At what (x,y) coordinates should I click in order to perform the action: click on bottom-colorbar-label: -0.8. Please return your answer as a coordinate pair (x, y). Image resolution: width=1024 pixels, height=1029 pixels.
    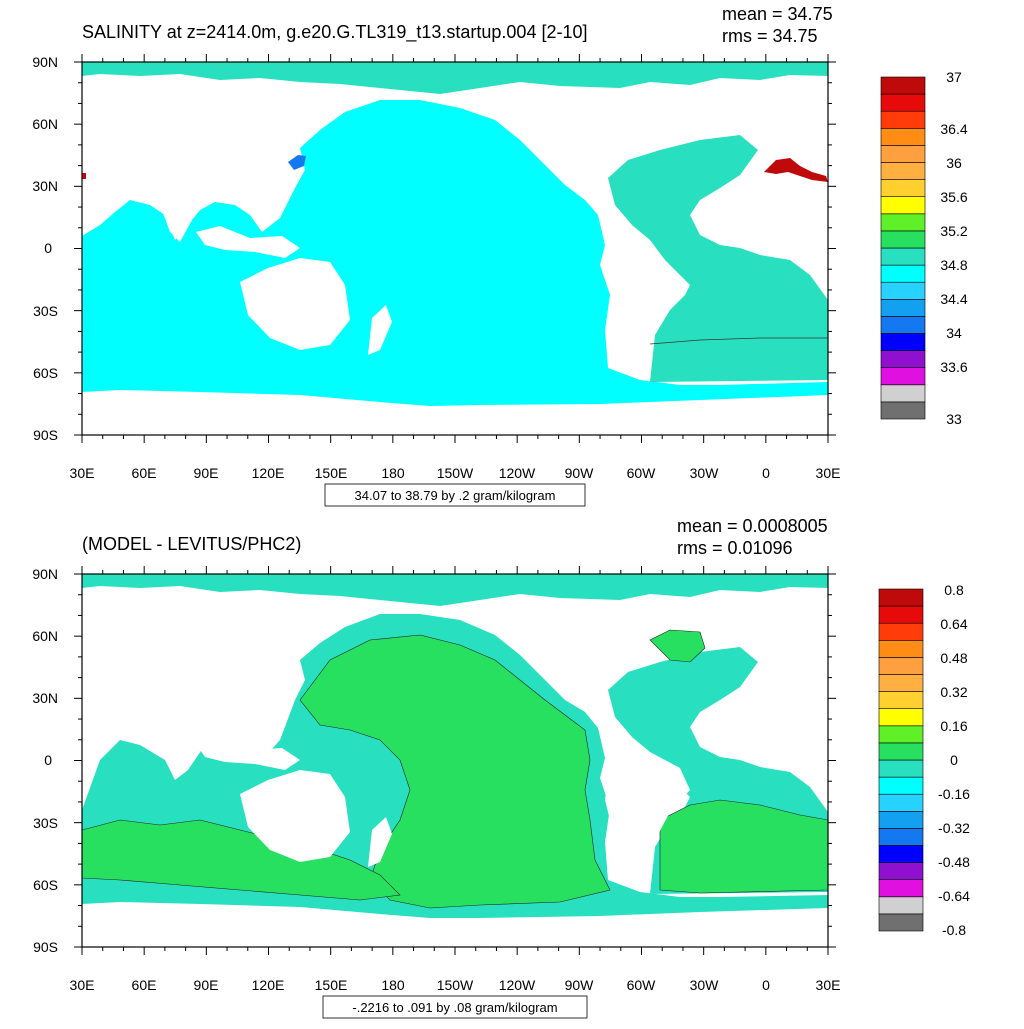
    Looking at the image, I should click on (954, 930).